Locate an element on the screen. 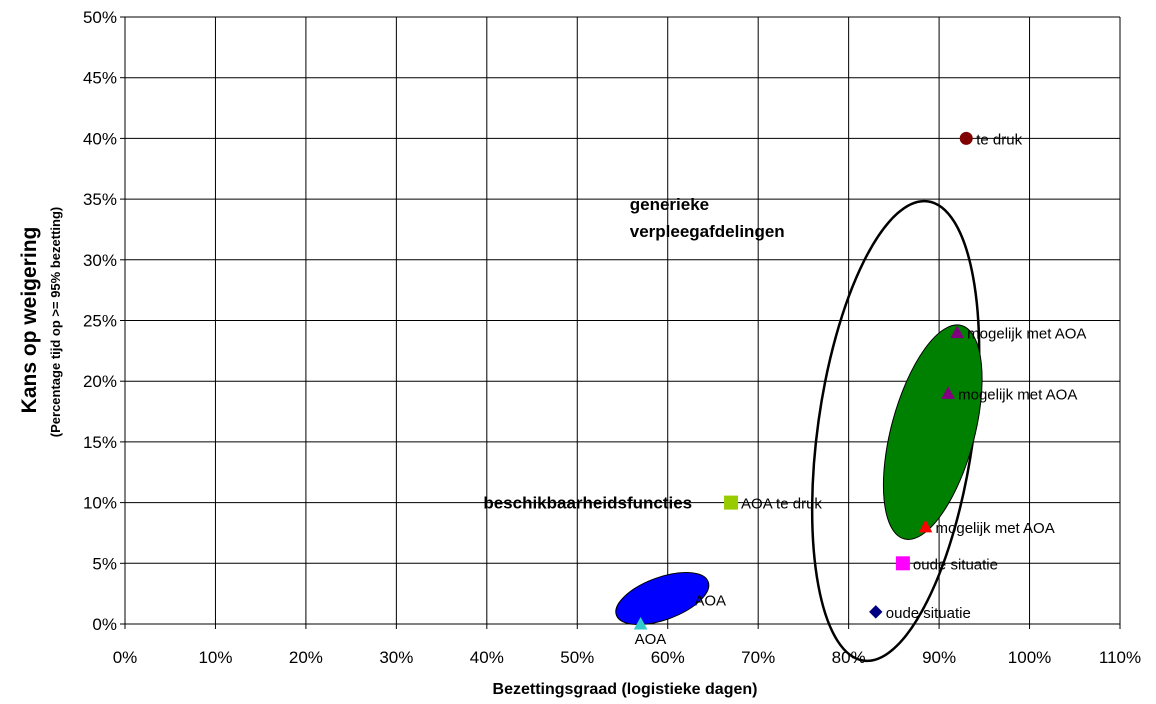 Image resolution: width=1156 pixels, height=704 pixels. data-point-diamond is located at coordinates (876, 612).